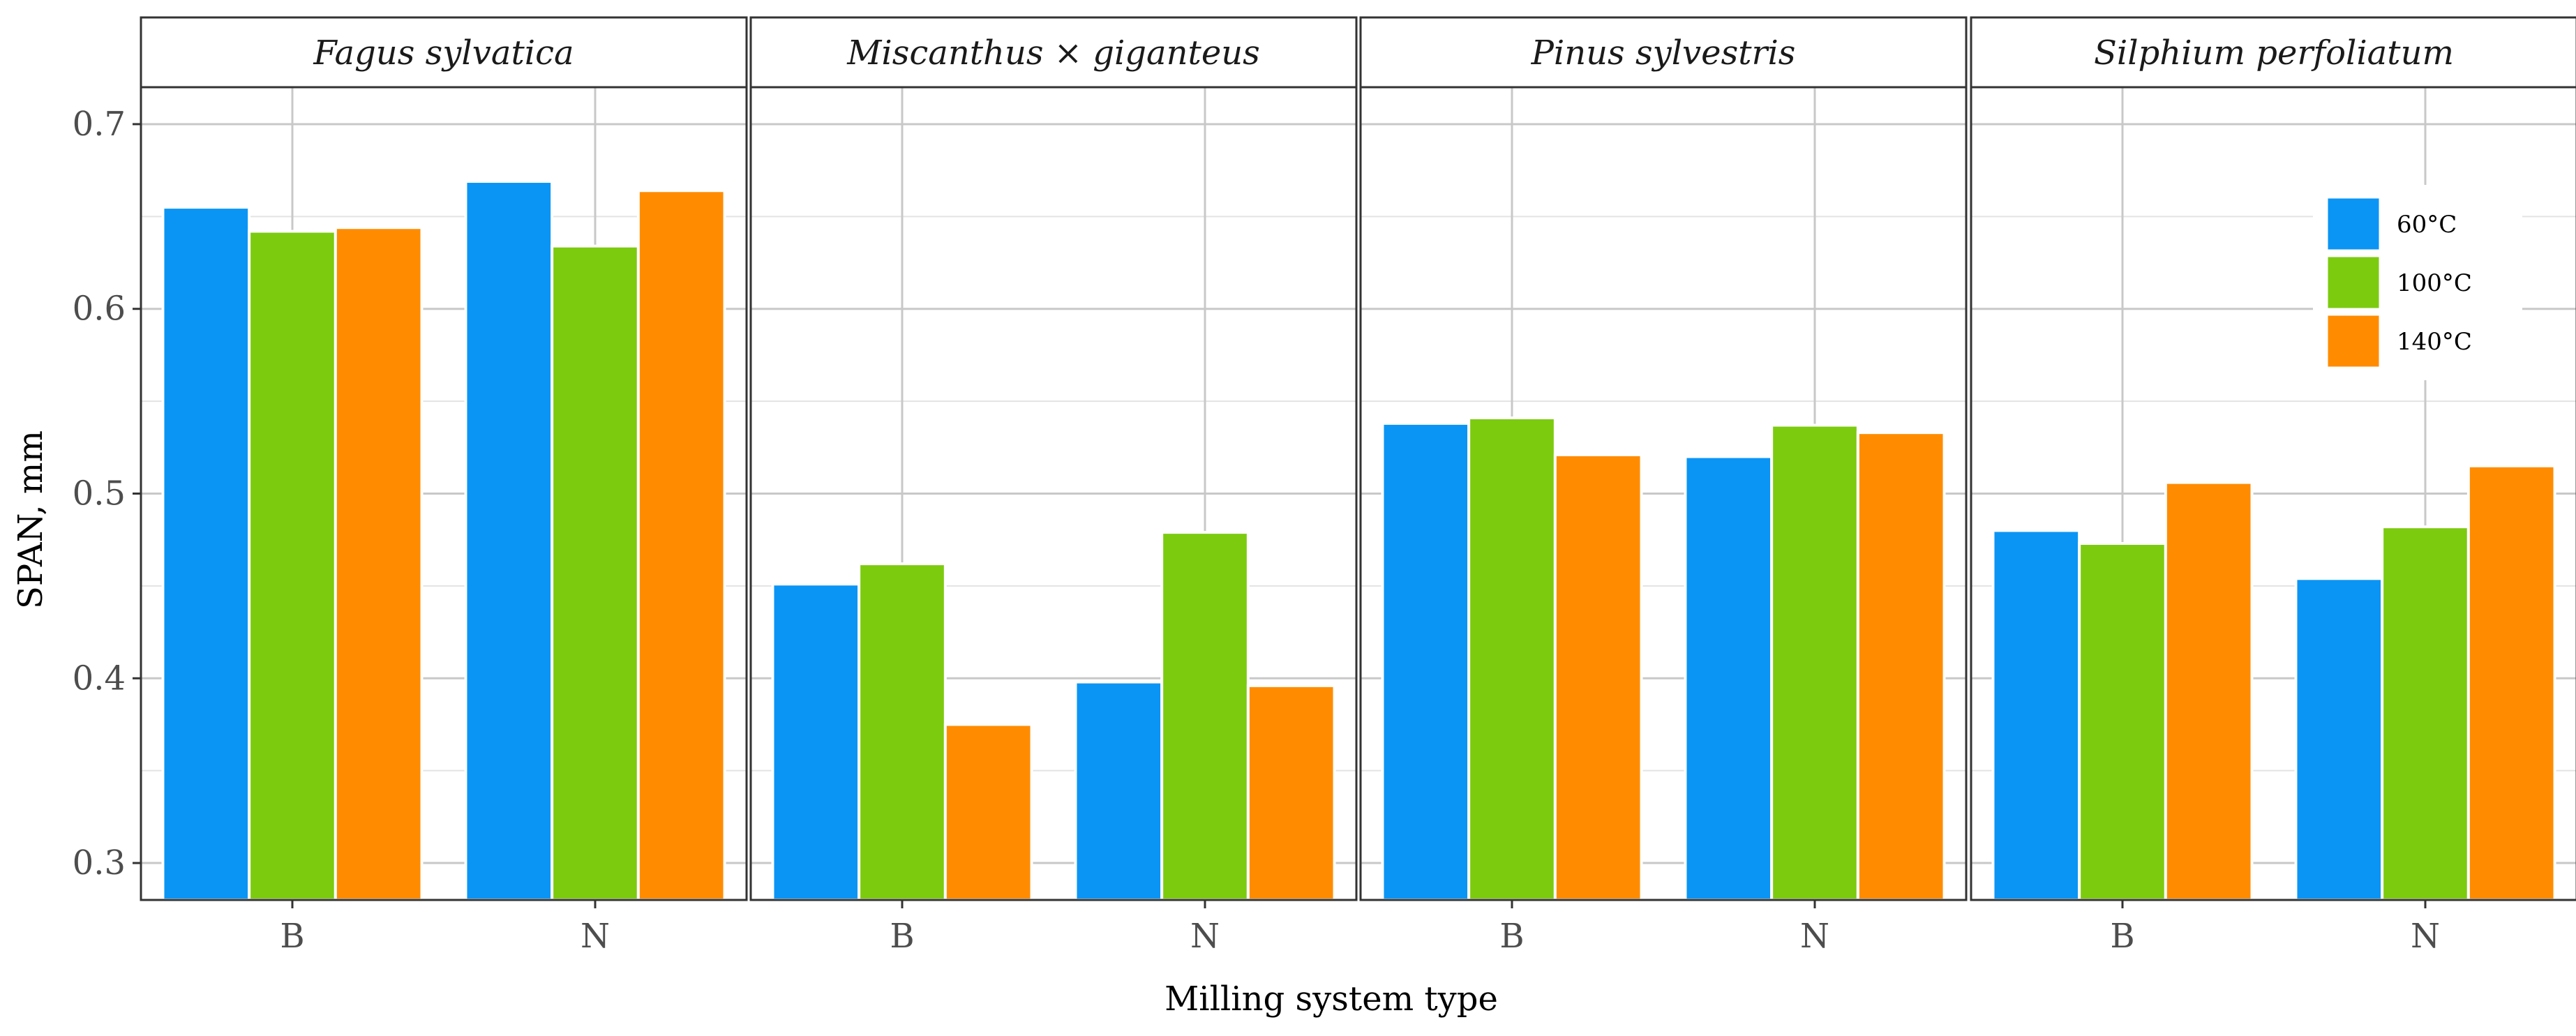 This screenshot has height=1036, width=2576. Describe the element at coordinates (100, 309) in the screenshot. I see `y-tick-label: 0.6` at that location.